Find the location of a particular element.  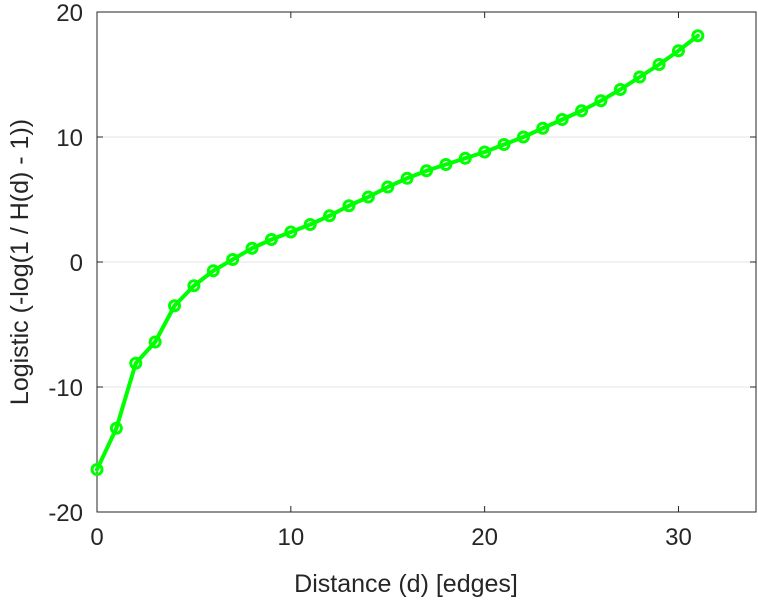

y-tick-label: 0 is located at coordinates (76, 263).